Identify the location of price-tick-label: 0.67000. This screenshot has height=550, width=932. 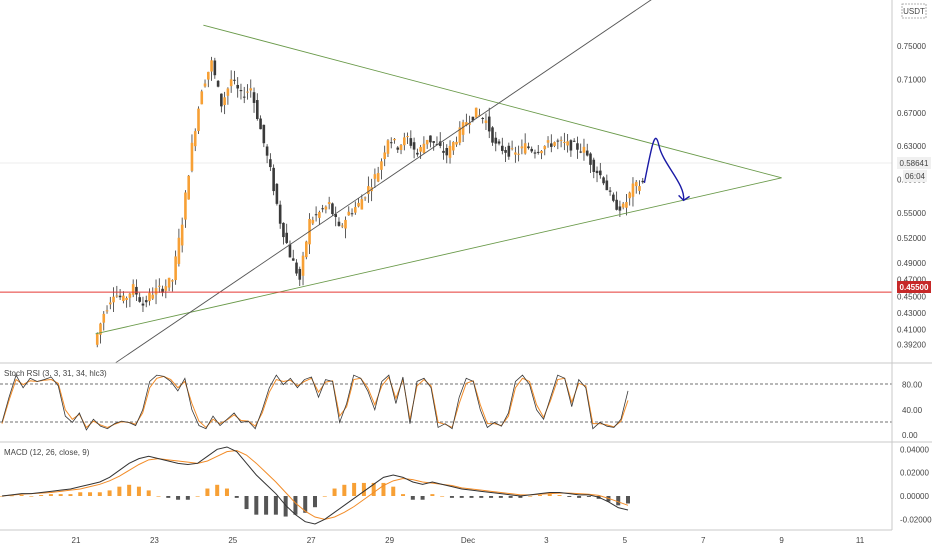
(911, 113).